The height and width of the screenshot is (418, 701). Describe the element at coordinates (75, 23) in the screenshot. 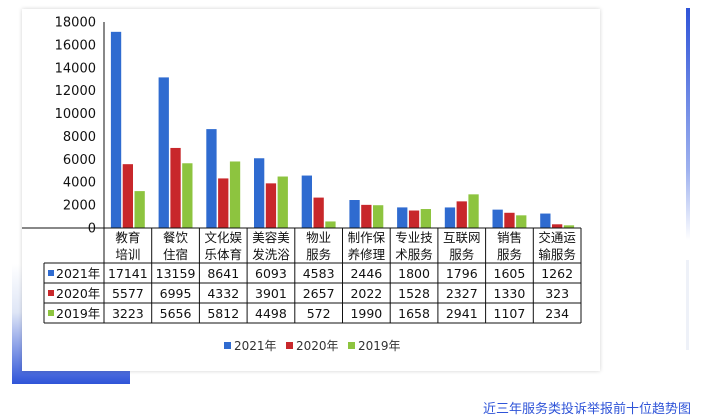

I see `y-tick-label-18000: 18000` at that location.